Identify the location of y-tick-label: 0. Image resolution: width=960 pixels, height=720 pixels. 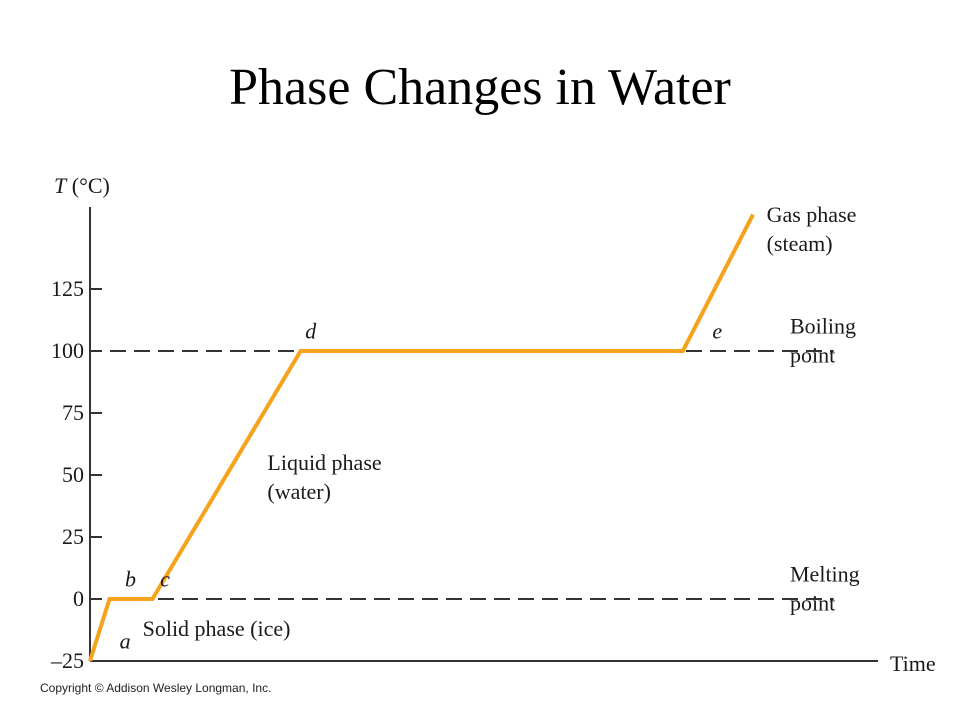
(78, 598).